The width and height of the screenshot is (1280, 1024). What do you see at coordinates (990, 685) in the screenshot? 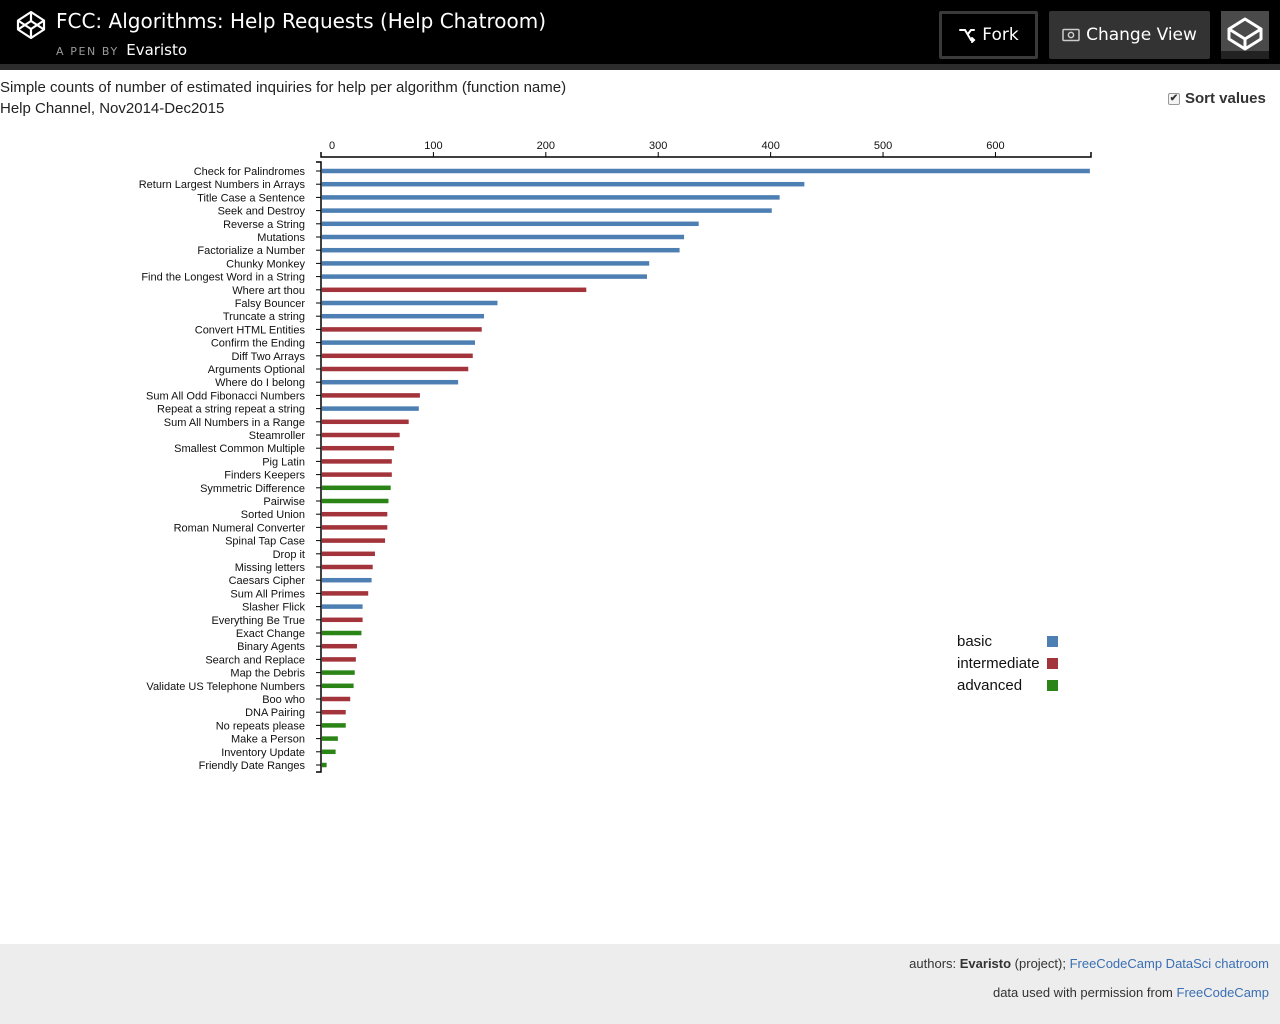
I see `legend-label: advanced` at bounding box center [990, 685].